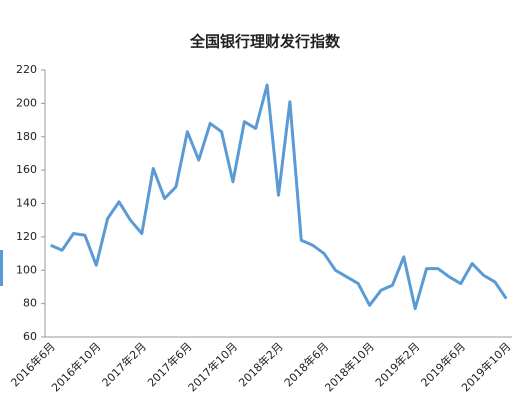 This screenshot has width=530, height=410. Describe the element at coordinates (397, 364) in the screenshot. I see `x-tick-label: 2019年2月` at that location.